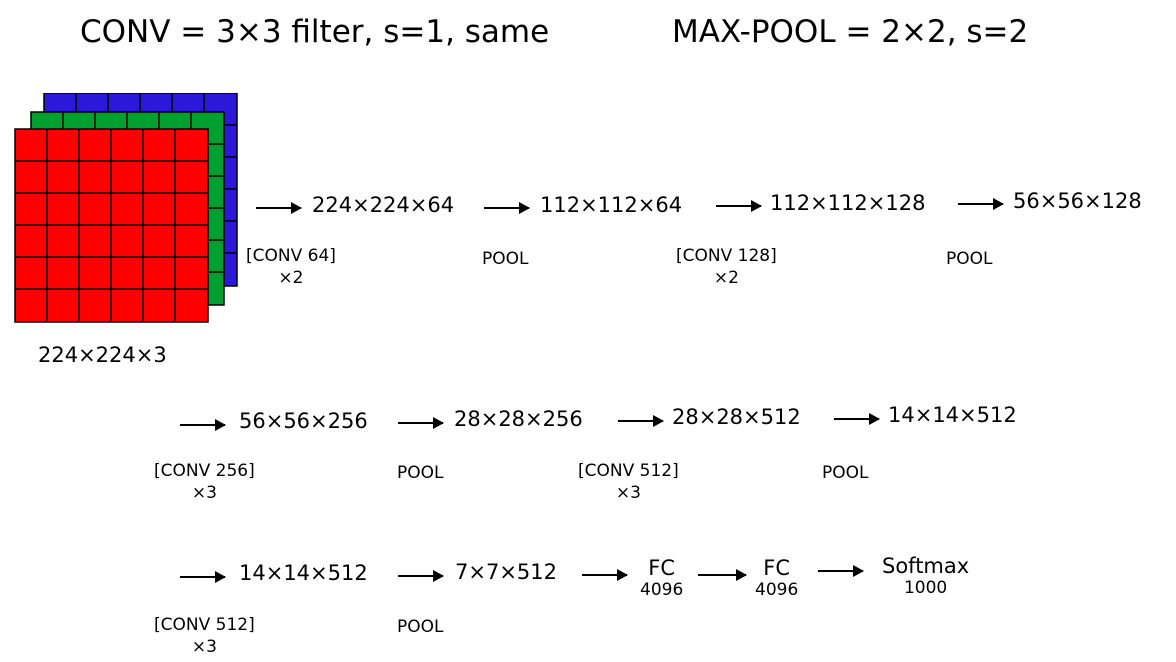 This screenshot has width=1176, height=662. Describe the element at coordinates (848, 203) in the screenshot. I see `row1-dim-3: 112×112×128` at that location.